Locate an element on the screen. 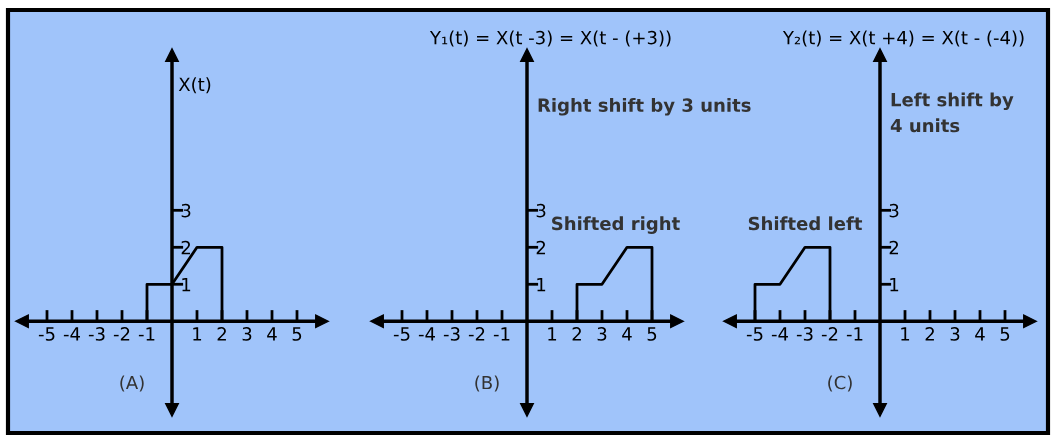 Image resolution: width=1054 pixels, height=435 pixels. annotation: (A) is located at coordinates (132, 383).